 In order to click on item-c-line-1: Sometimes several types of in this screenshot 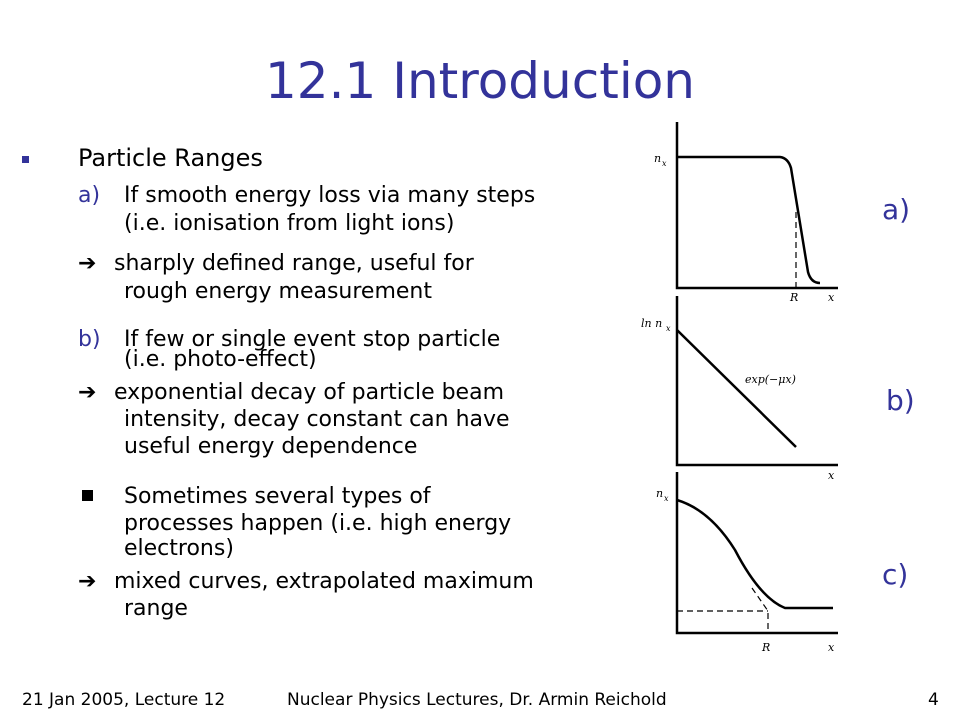, I will do `click(277, 496)`.